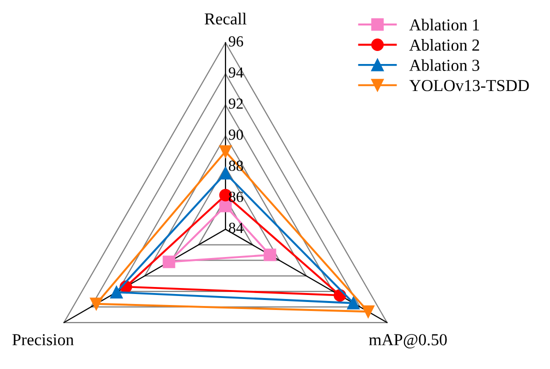  I want to click on y-tick-label: 92, so click(235, 103).